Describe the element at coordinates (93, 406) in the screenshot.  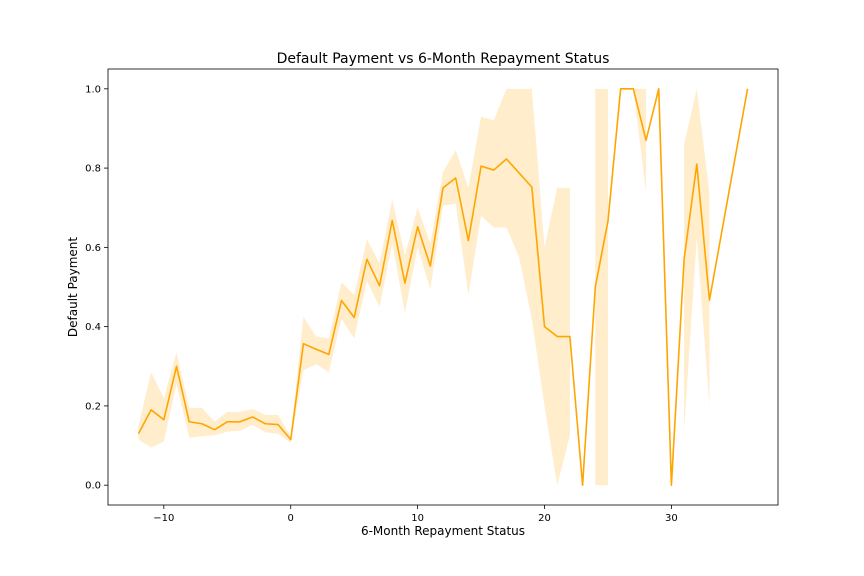
I see `y-tick-label: 0.2` at that location.